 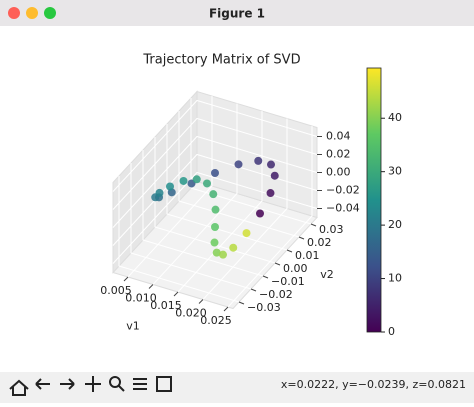 I want to click on colorbar-tick-label: 0, so click(x=391, y=331).